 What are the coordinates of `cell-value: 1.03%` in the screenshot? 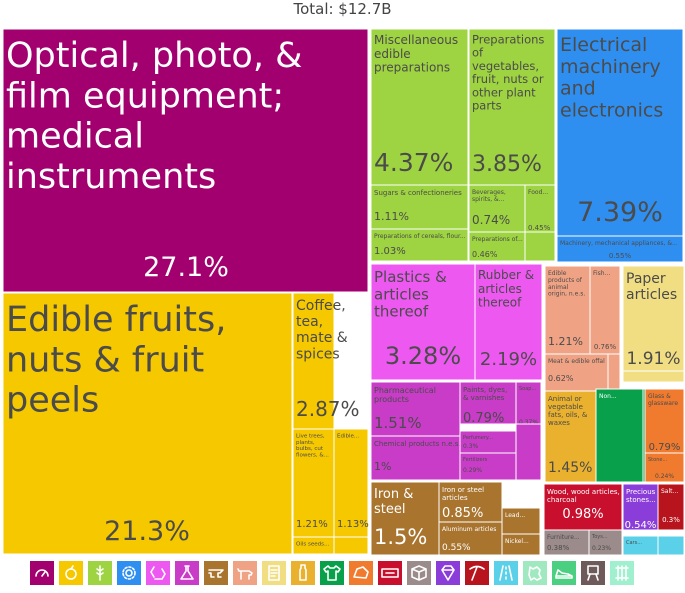 It's located at (390, 251).